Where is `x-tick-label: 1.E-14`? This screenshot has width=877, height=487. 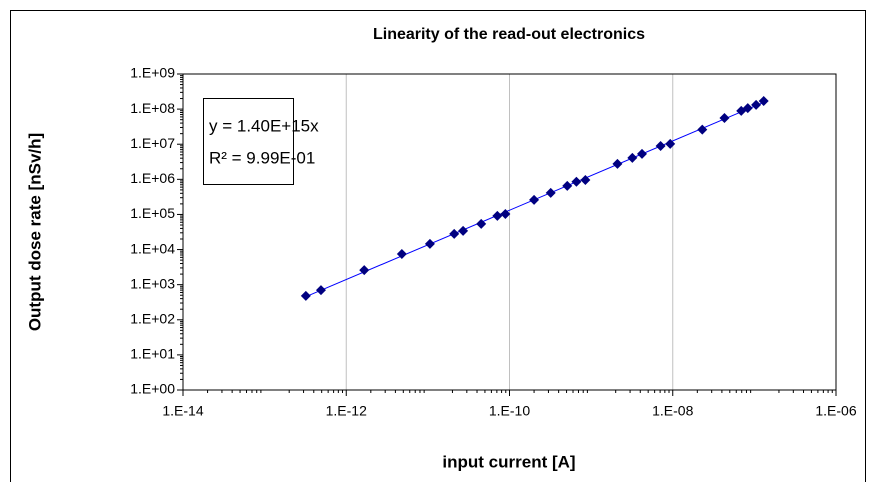 x-tick-label: 1.E-14 is located at coordinates (182, 411).